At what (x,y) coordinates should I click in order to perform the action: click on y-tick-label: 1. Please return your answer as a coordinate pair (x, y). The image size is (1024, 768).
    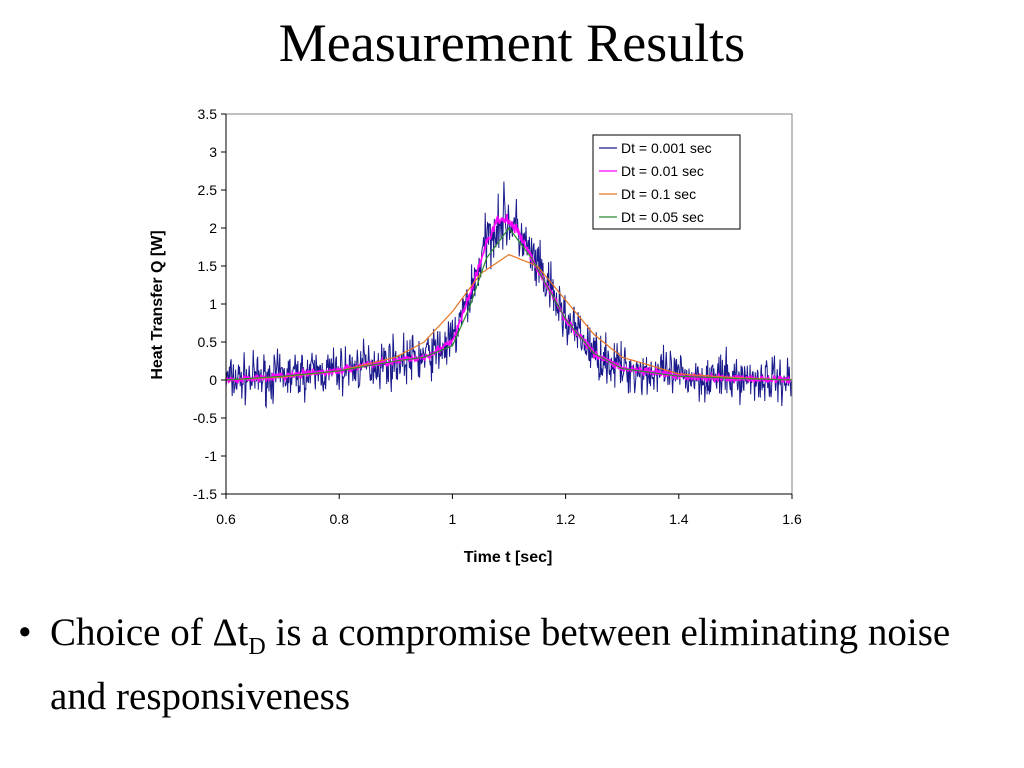
    Looking at the image, I should click on (213, 304).